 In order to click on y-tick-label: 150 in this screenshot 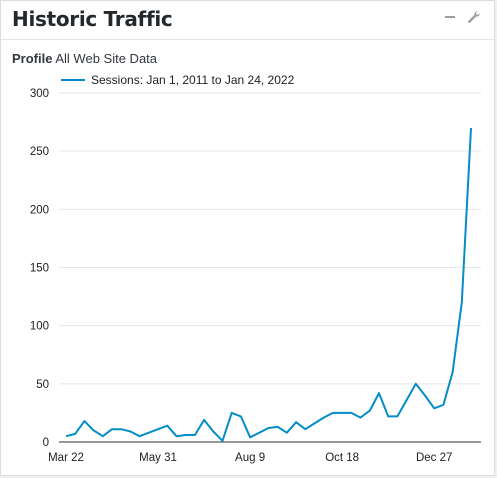, I will do `click(39, 269)`.